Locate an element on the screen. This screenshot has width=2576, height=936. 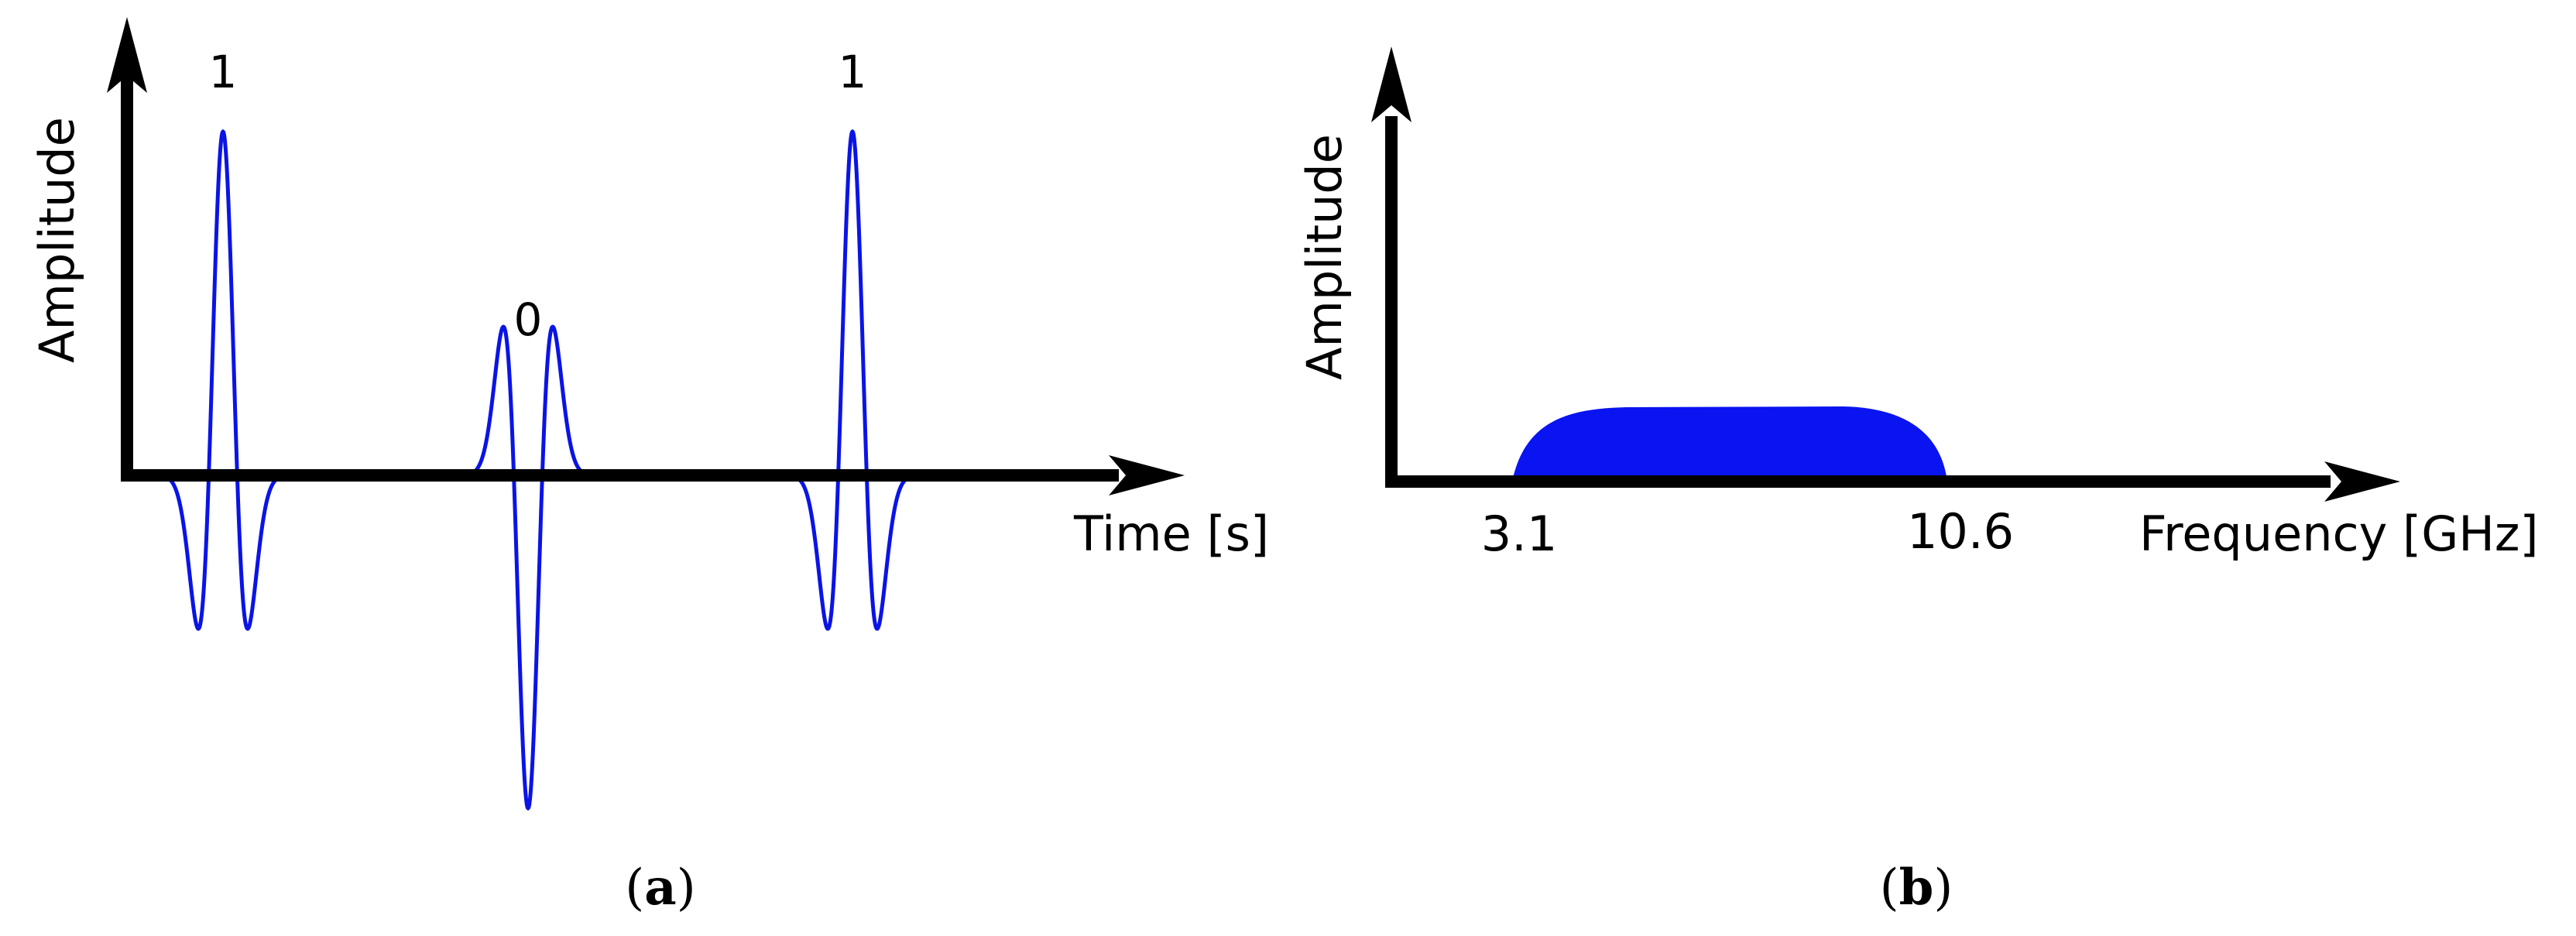
pulse-1-bit-label: 1 is located at coordinates (223, 72).